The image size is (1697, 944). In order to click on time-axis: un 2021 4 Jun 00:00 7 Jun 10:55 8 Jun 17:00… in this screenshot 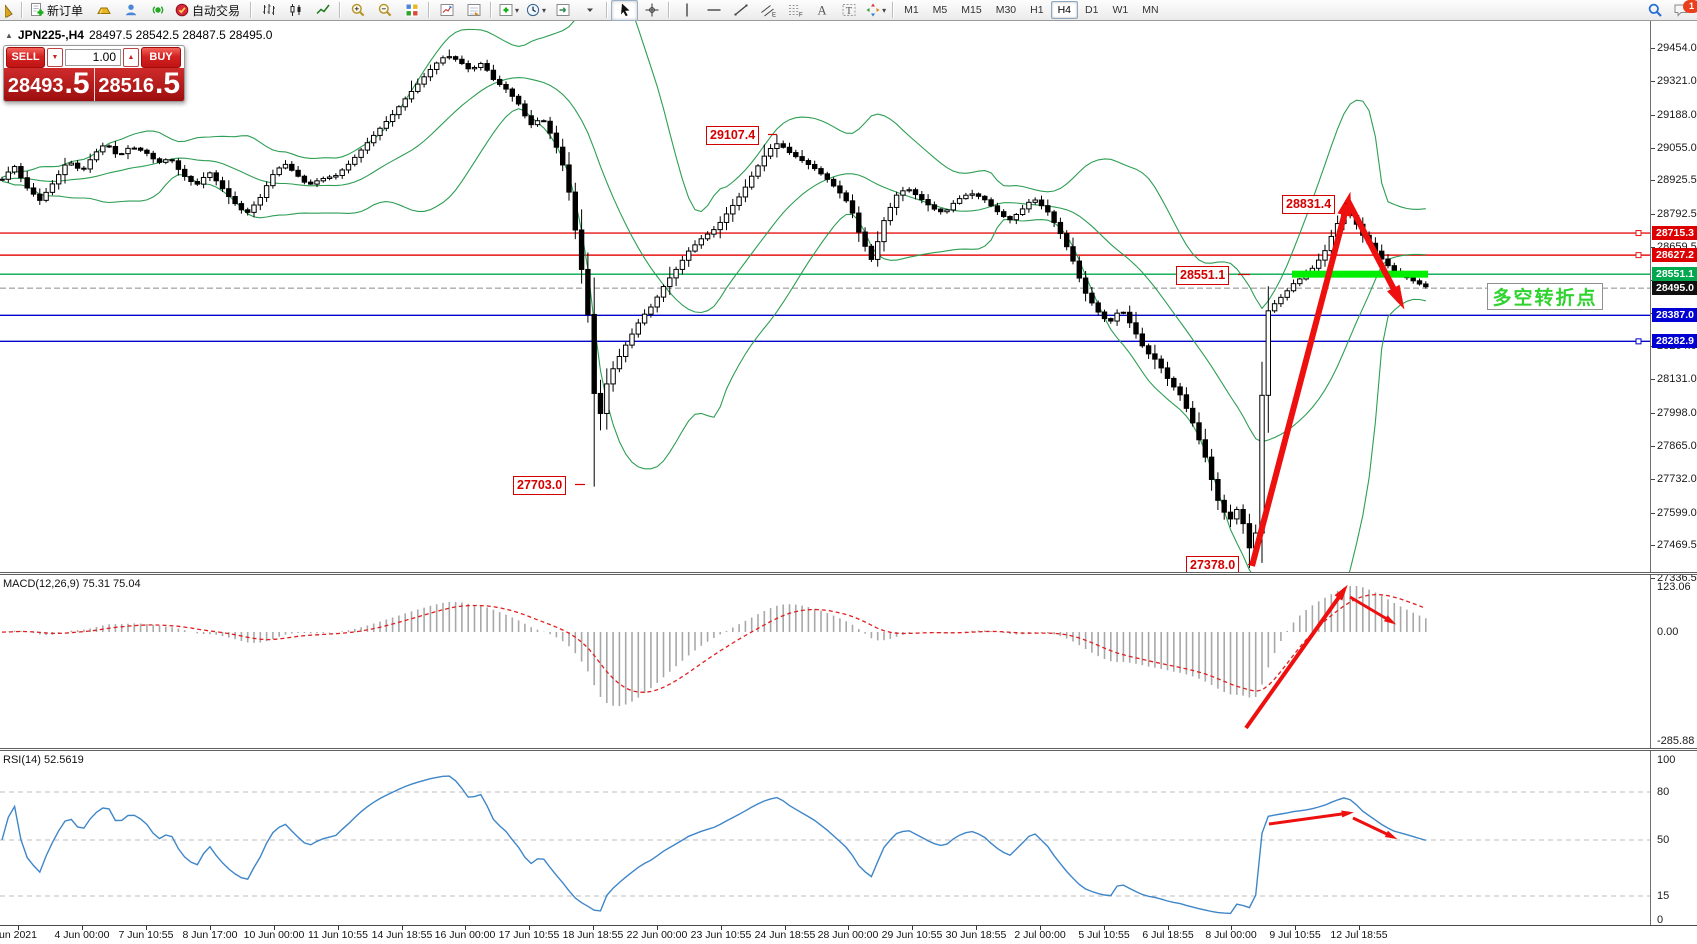, I will do `click(848, 934)`.